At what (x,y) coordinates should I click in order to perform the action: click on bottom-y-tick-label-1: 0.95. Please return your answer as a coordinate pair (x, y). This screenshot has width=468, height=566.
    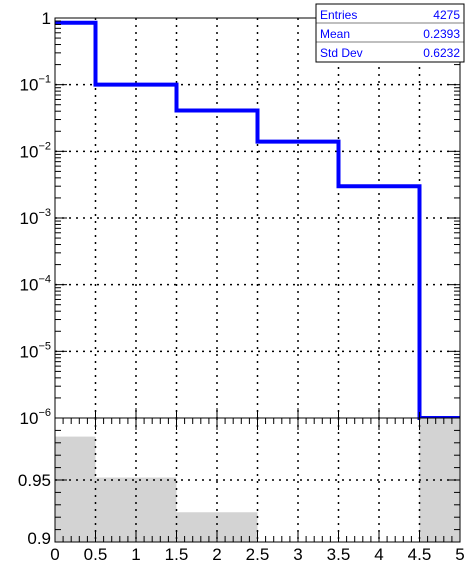
    Looking at the image, I should click on (34, 480).